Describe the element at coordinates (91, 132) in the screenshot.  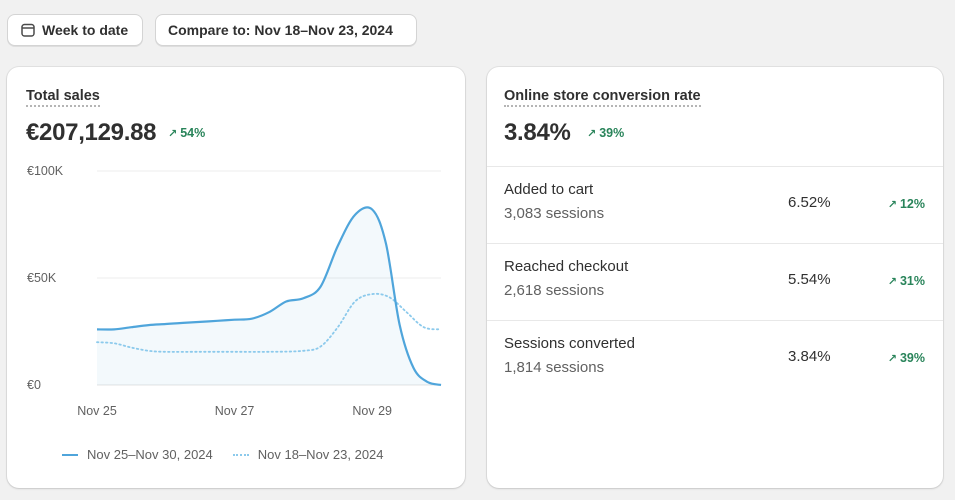
I see `total-sales-value: €207,129.88` at that location.